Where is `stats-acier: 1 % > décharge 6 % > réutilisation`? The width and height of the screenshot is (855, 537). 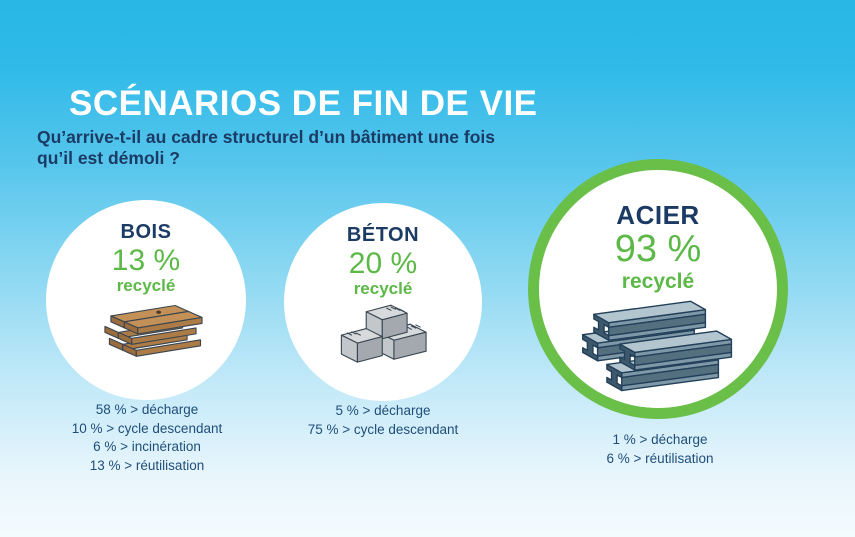
stats-acier: 1 % > décharge 6 % > réutilisation is located at coordinates (660, 449).